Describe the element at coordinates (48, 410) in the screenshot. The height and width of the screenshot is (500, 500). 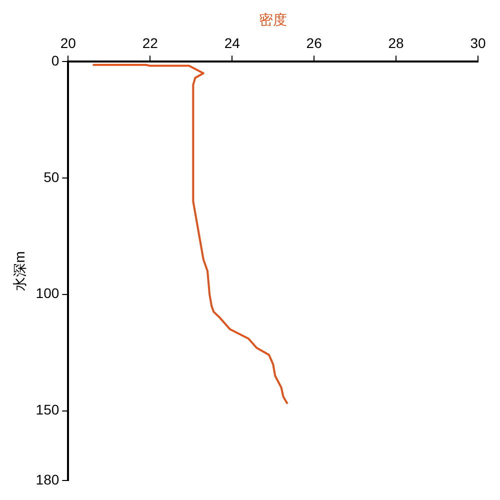
I see `y-tick-label: 150` at that location.